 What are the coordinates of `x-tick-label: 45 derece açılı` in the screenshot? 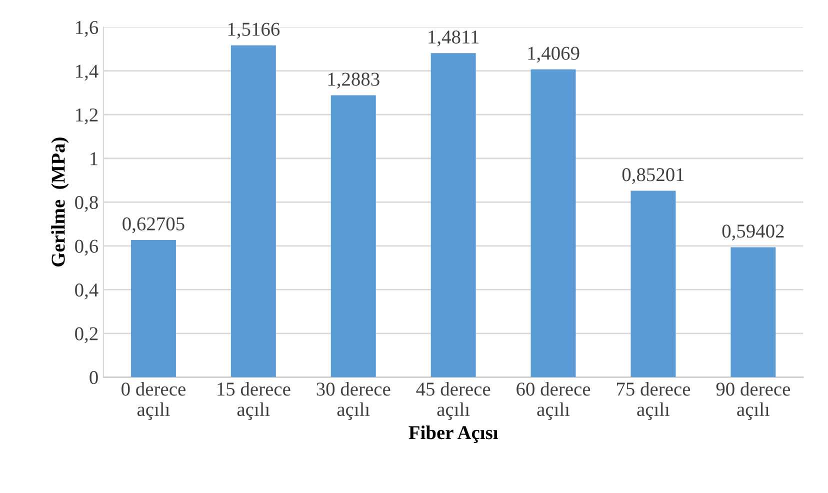 It's located at (453, 401).